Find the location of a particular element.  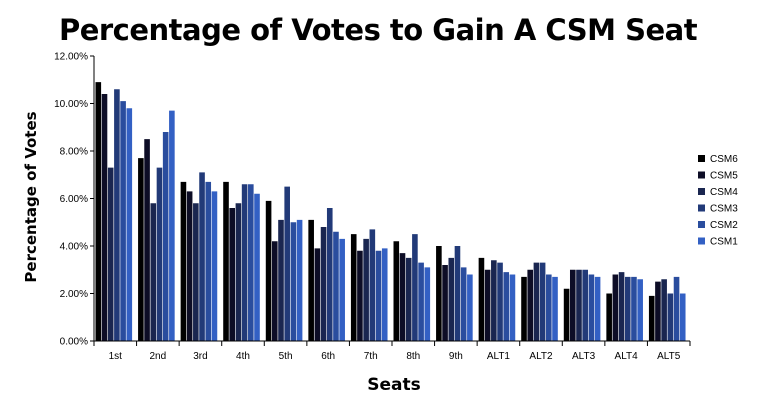

bar-csm5-6th is located at coordinates (317, 295).